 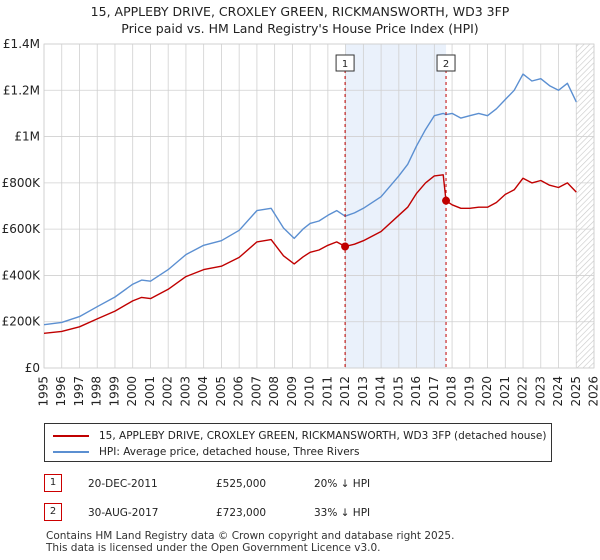 I want to click on transaction-hpi-diff: 33% ↓ HPI, so click(x=342, y=513).